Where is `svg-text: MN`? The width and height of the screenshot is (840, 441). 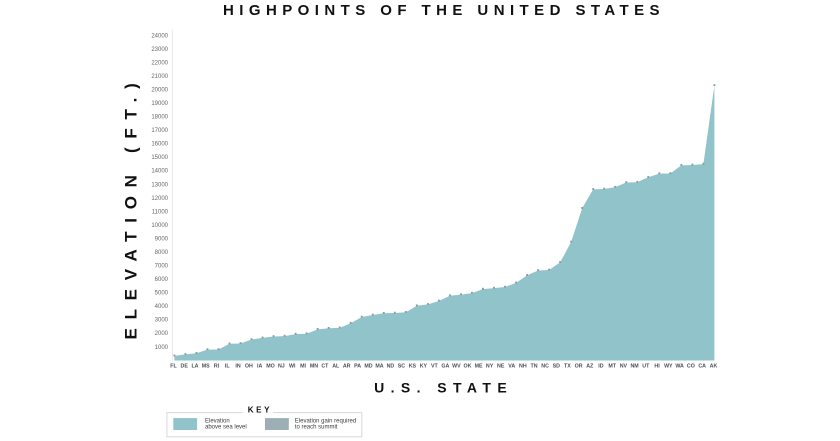 svg-text: MN is located at coordinates (314, 367).